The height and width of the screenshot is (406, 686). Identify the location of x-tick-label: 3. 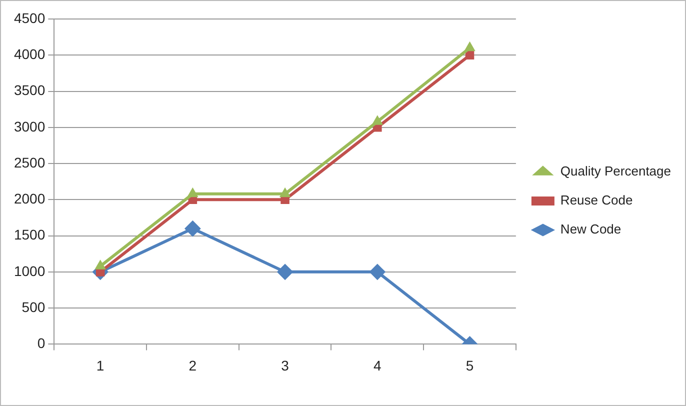
(285, 365).